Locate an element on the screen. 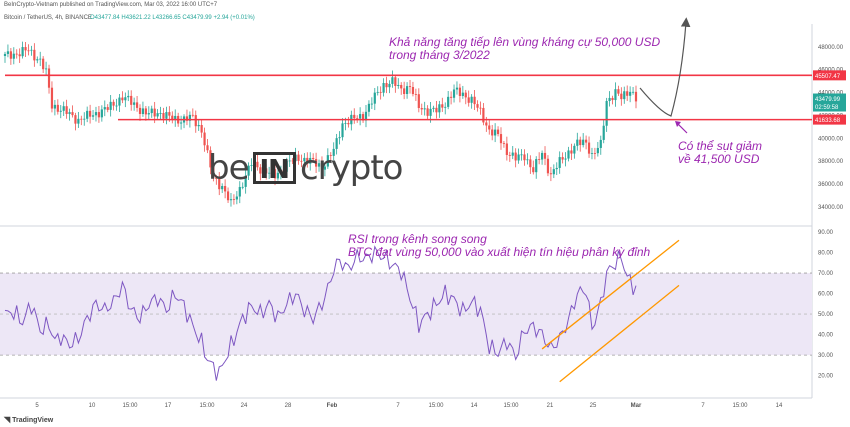 This screenshot has height=427, width=850. logo-text-right: crypto is located at coordinates (351, 168).